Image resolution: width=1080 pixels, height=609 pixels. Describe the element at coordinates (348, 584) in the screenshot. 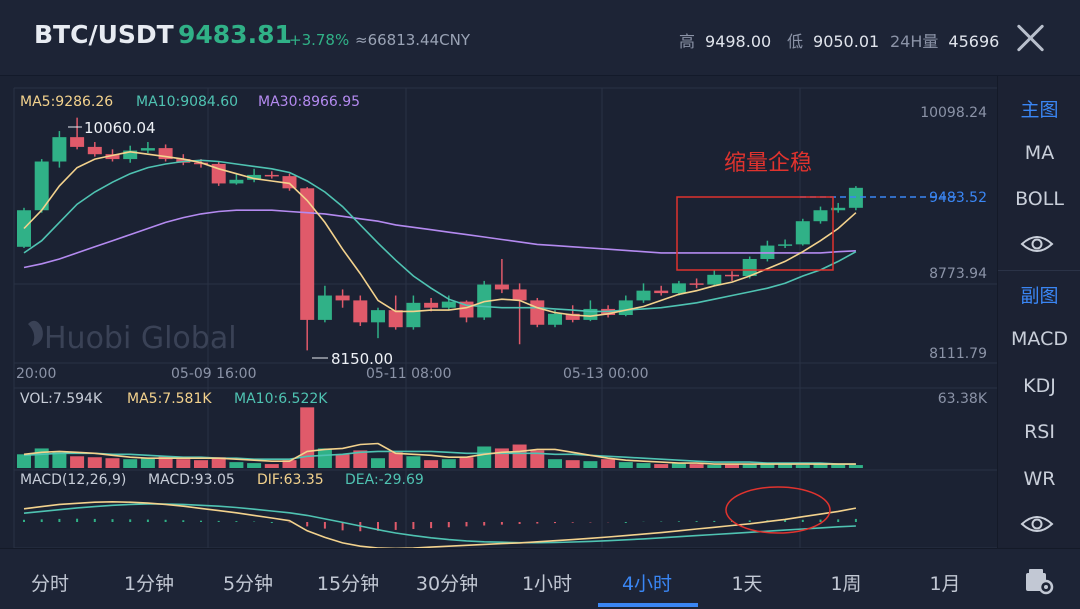

I see `tab-15min: 15分钟` at that location.